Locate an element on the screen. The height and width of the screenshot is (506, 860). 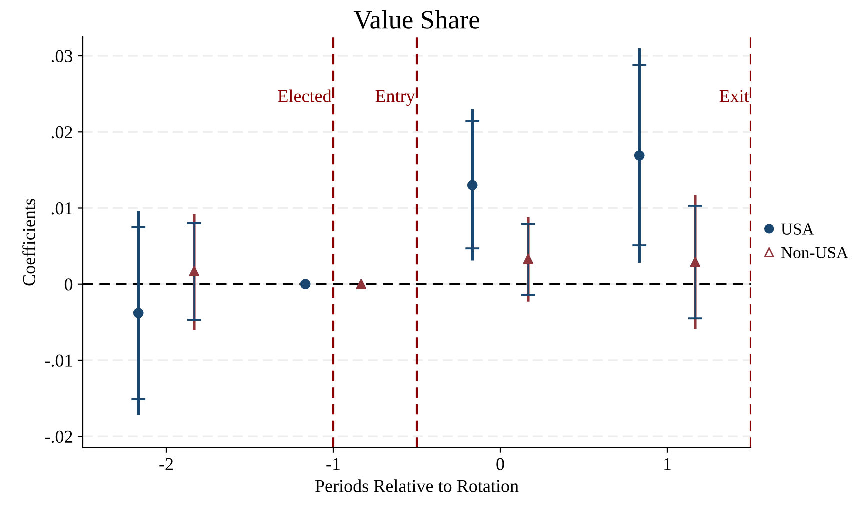
x-tick-label: 0 is located at coordinates (500, 464).